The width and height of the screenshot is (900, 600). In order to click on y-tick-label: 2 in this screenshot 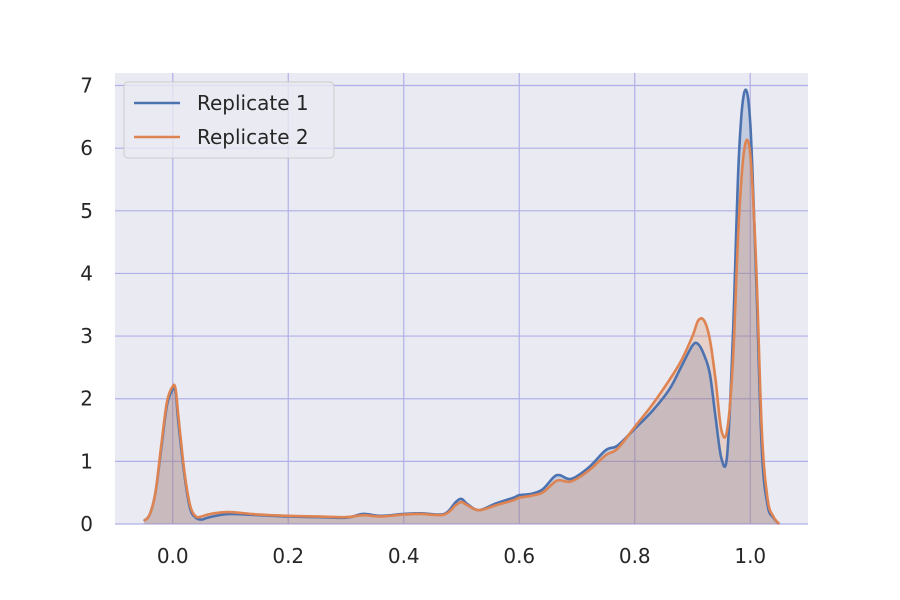, I will do `click(86, 399)`.